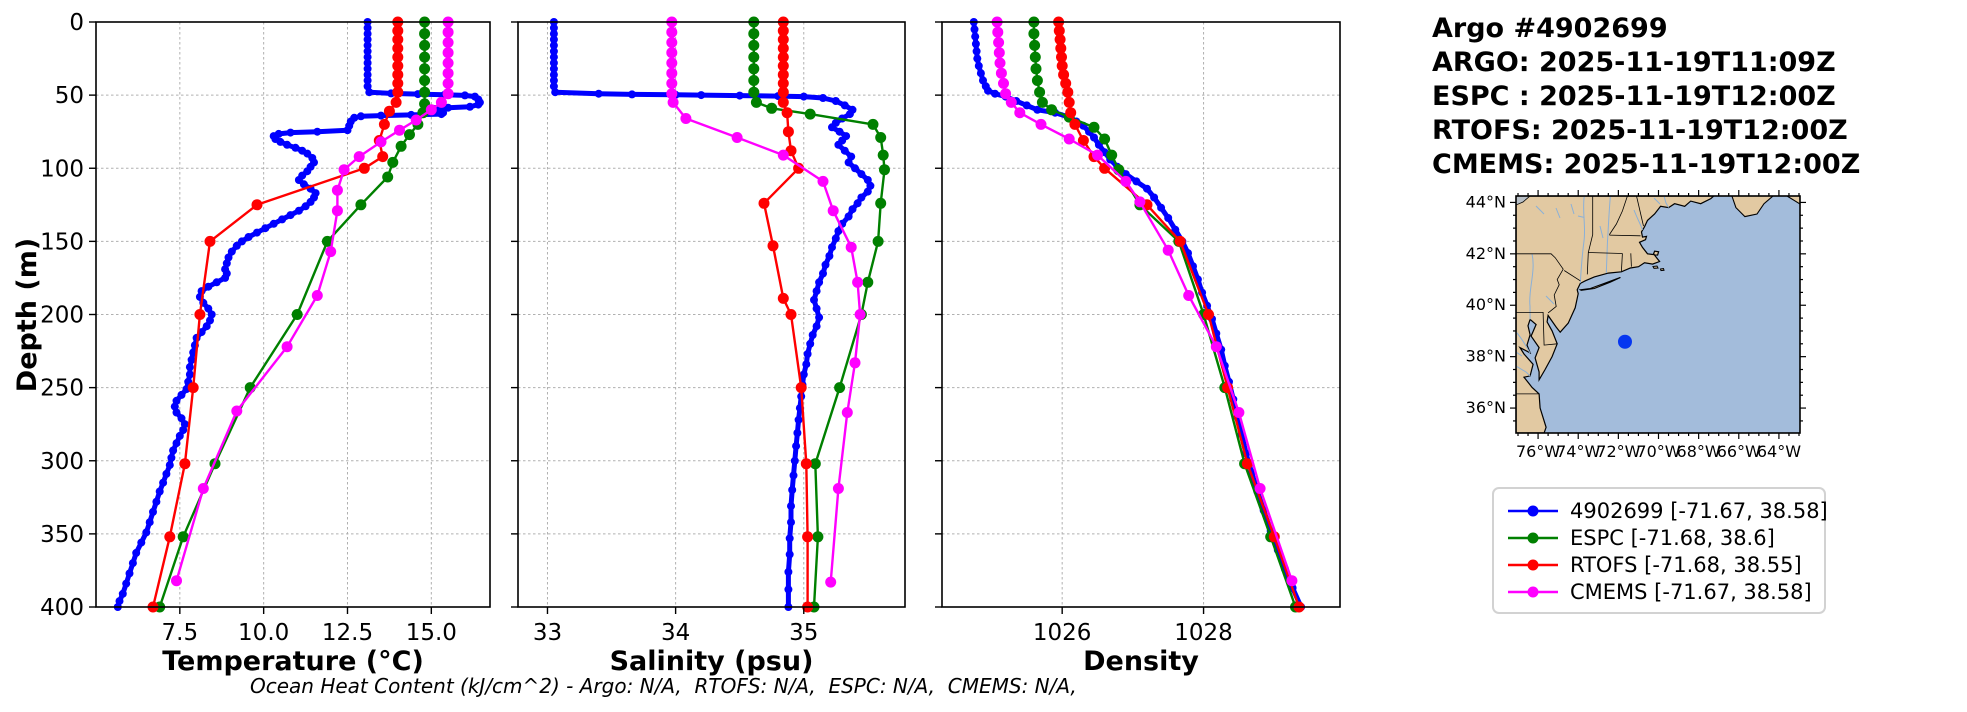 Image resolution: width=1967 pixels, height=712 pixels. I want to click on legend-item-rtofs: RTOFS [-71.68, 38.55], so click(1665, 564).